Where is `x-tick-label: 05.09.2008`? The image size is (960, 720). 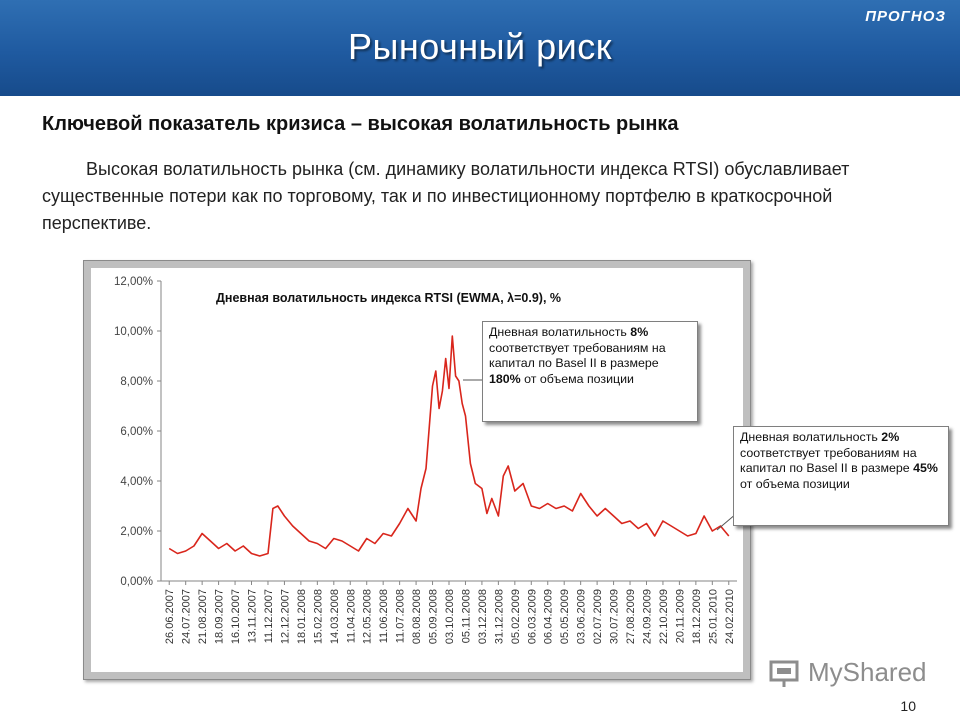
x-tick-label: 05.09.2008 is located at coordinates (434, 616).